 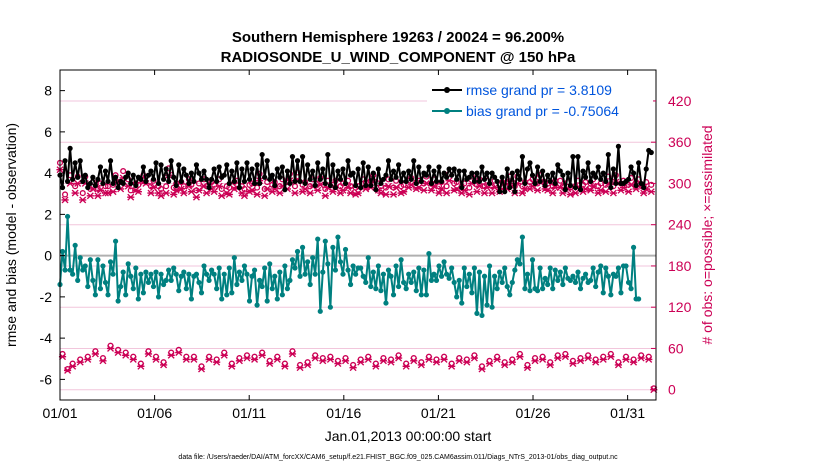 I want to click on x-tick-label: 01/21, so click(x=438, y=413).